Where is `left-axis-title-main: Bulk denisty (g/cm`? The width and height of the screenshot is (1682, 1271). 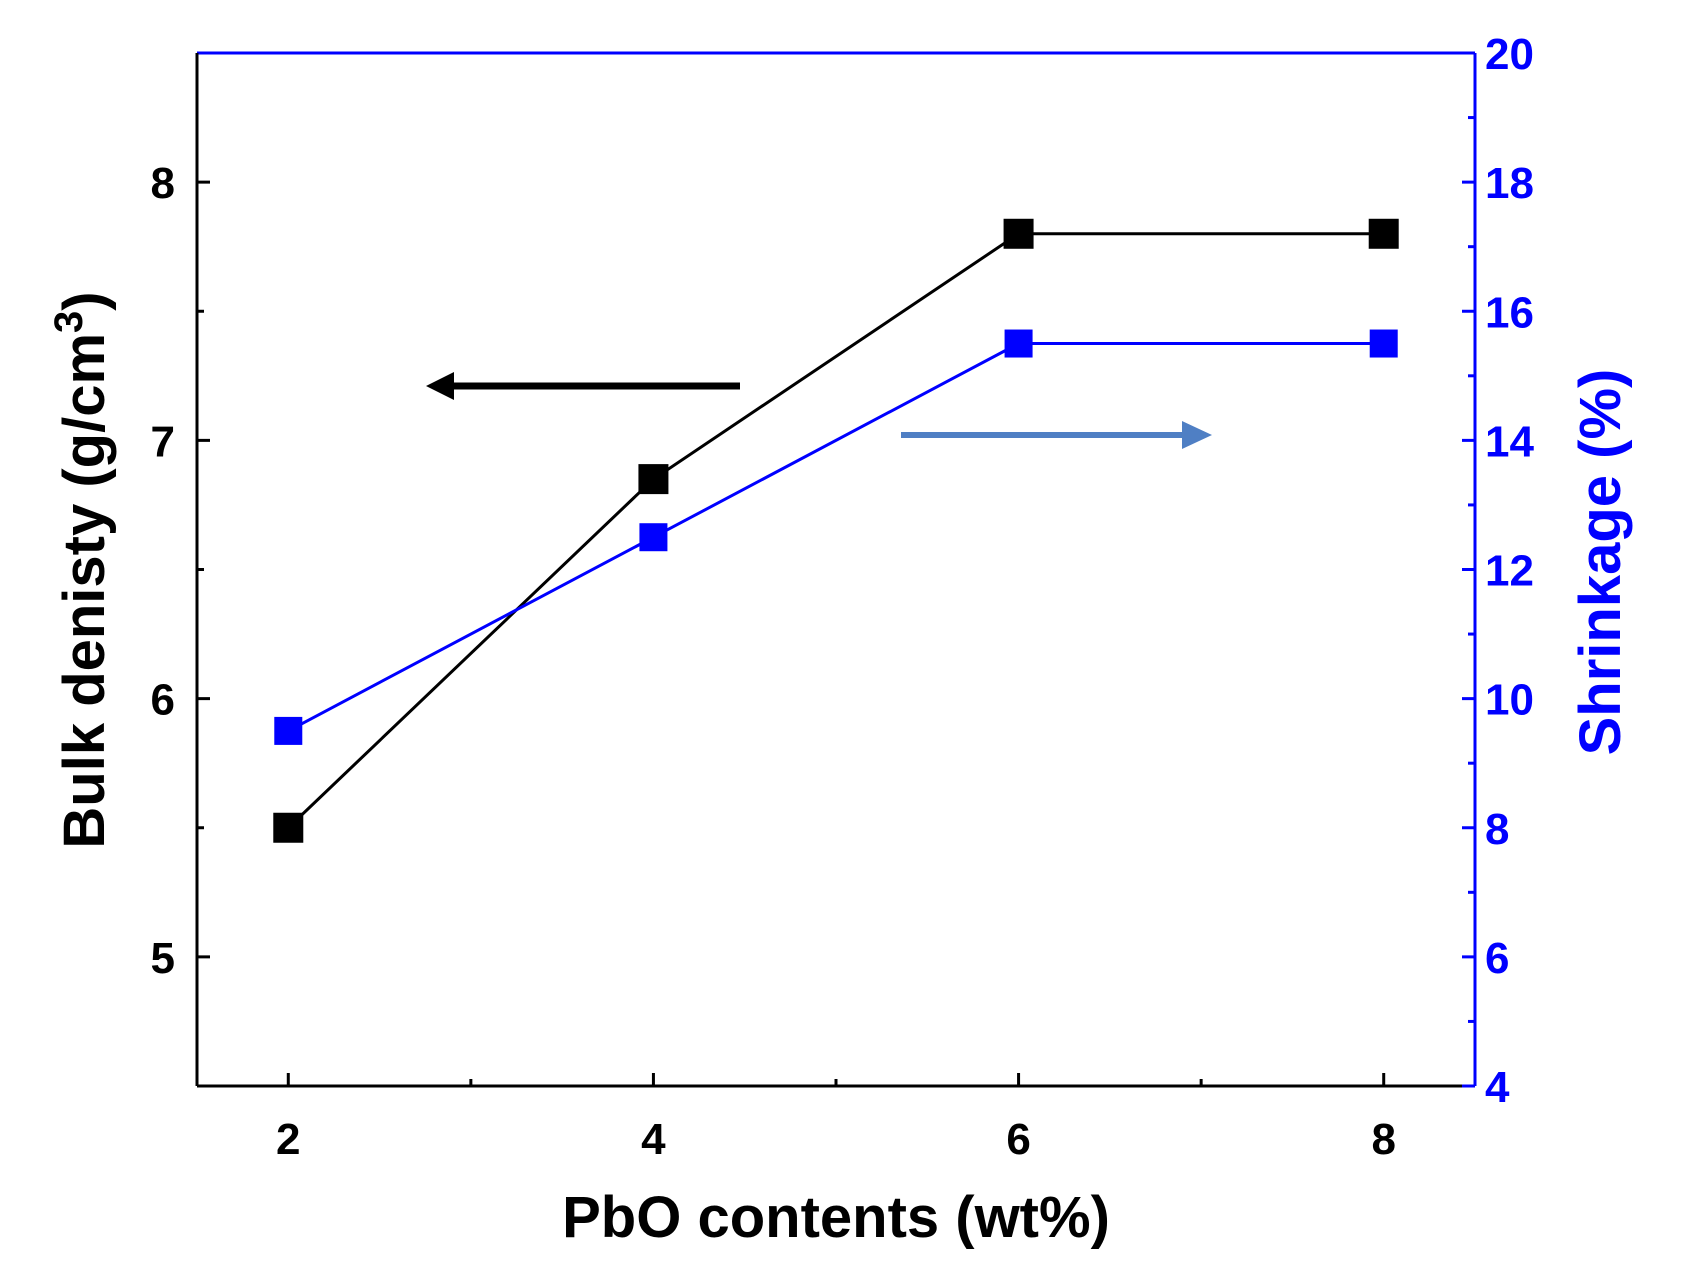
left-axis-title-main: Bulk denisty (g/cm is located at coordinates (84, 591).